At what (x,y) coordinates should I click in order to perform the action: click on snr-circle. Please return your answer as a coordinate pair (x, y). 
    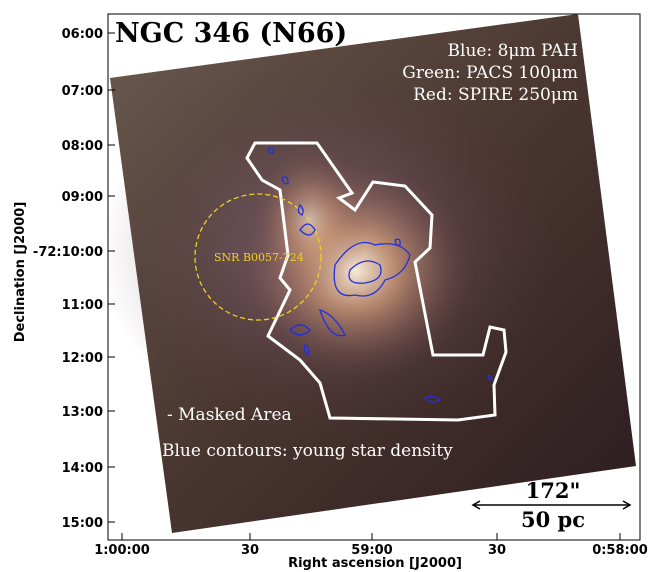
    Looking at the image, I should click on (258, 257).